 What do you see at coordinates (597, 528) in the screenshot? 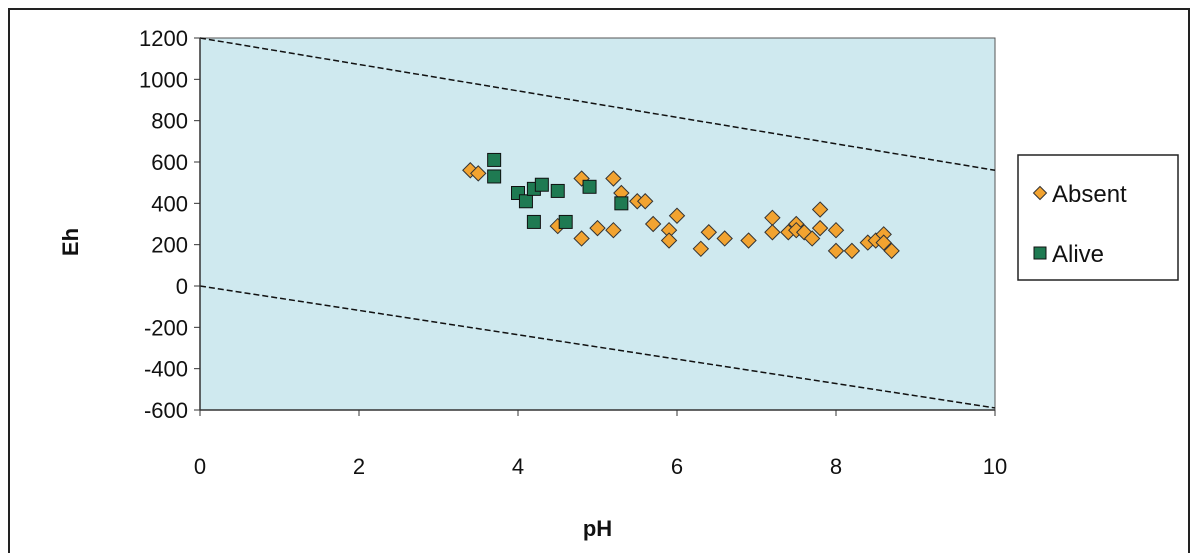
I see `x-axis-label: pH` at bounding box center [597, 528].